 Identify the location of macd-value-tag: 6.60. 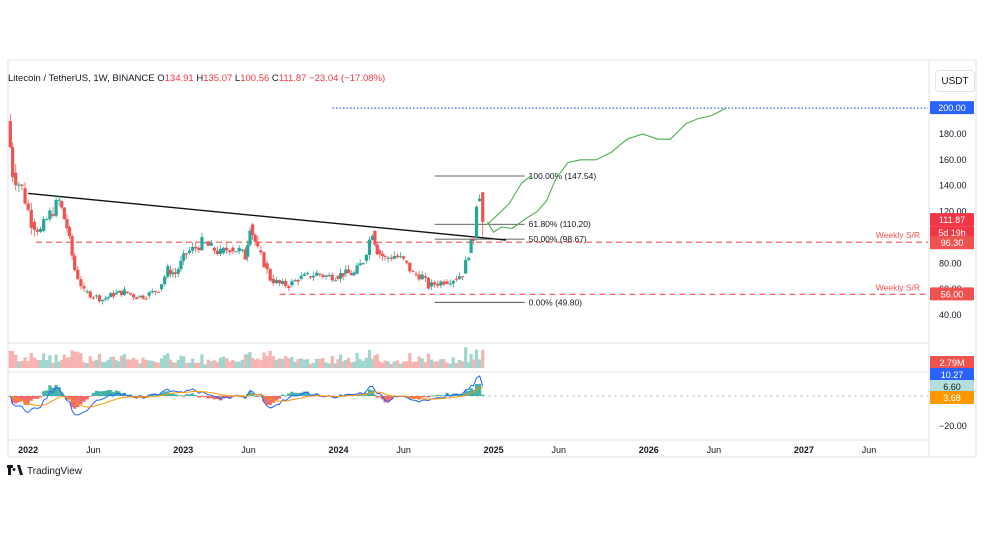
(952, 387).